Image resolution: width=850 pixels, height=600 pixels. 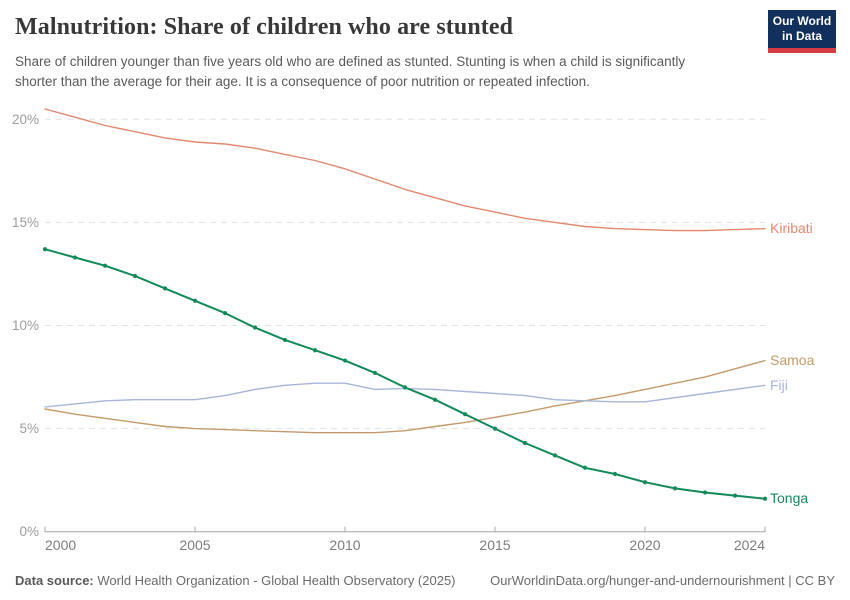 What do you see at coordinates (225, 313) in the screenshot?
I see `series-point-tonga-2006` at bounding box center [225, 313].